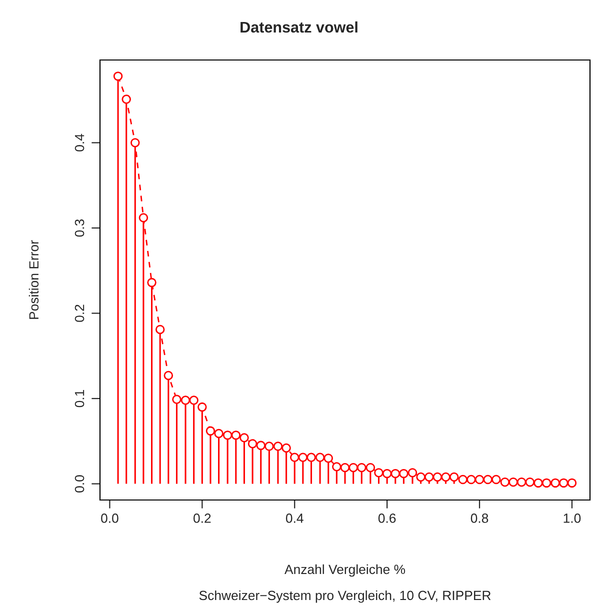 This screenshot has height=612, width=598. Describe the element at coordinates (479, 518) in the screenshot. I see `x-tick-label: 0.8` at that location.